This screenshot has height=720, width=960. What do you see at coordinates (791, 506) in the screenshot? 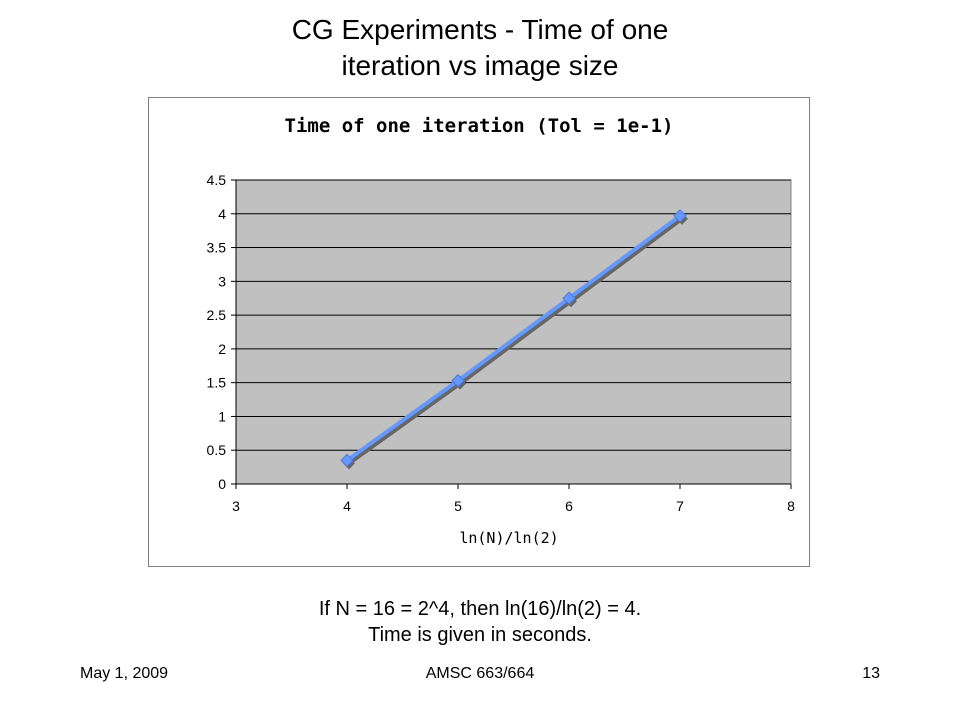
I see `x-tick-label: 8` at bounding box center [791, 506].